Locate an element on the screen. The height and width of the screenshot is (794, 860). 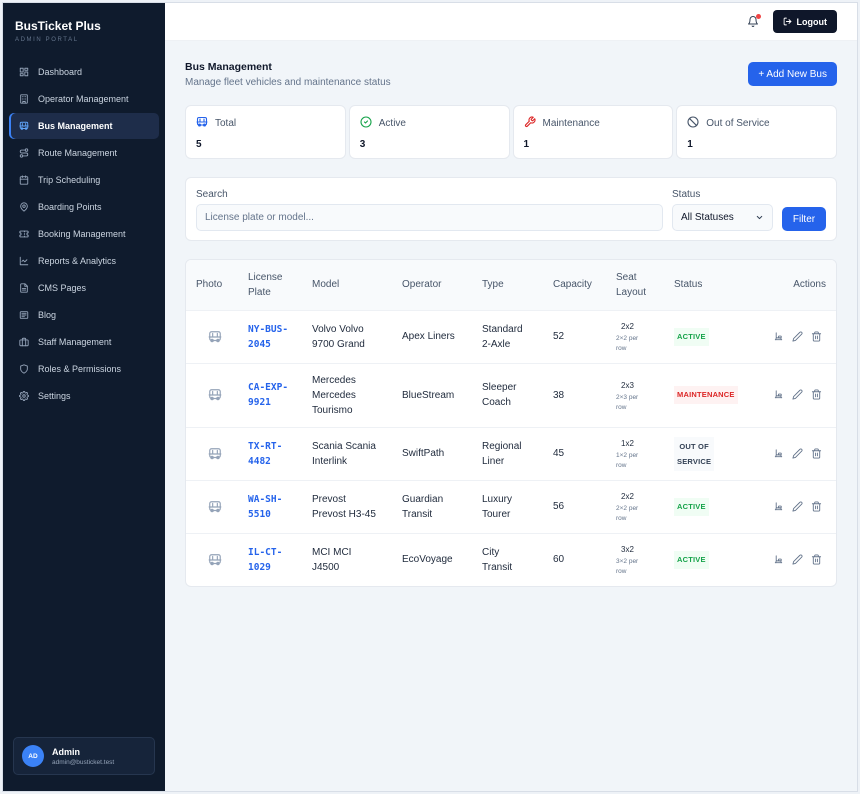
seat-layout-detail: 3×2 per row is located at coordinates (641, 567).